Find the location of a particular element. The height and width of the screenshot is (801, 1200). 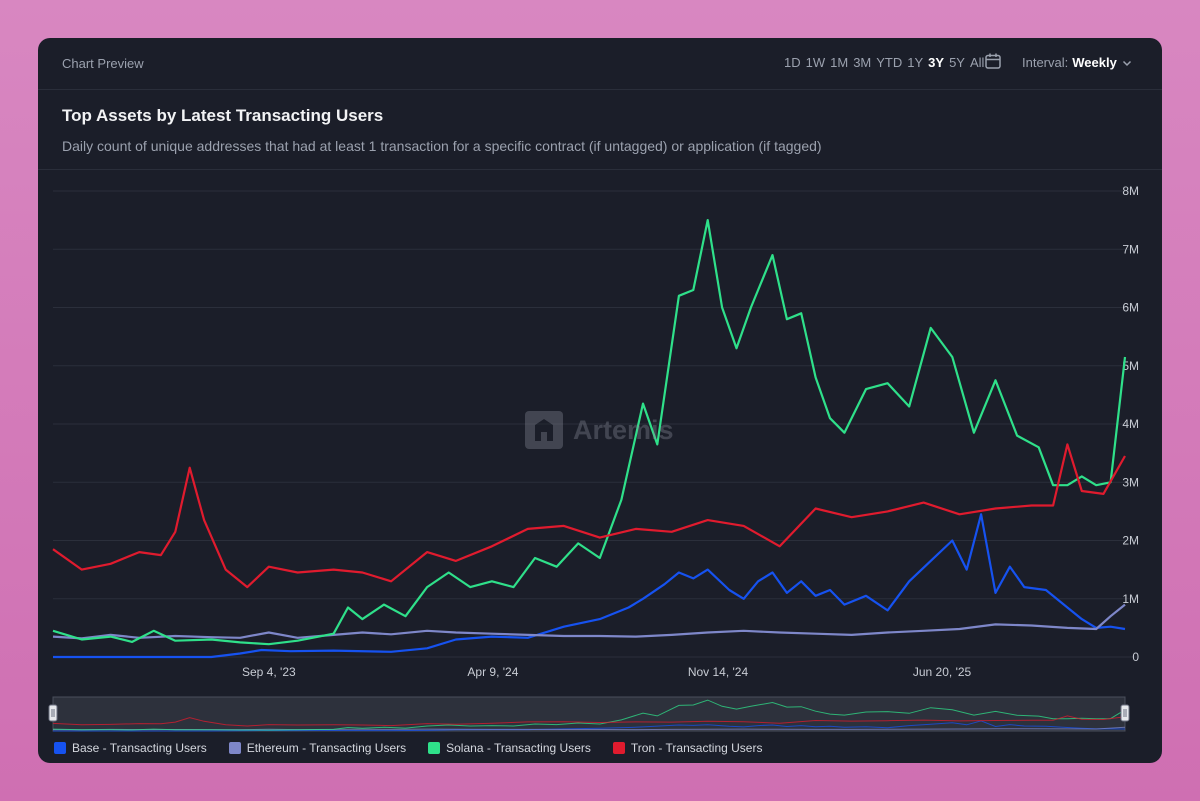

y-tick-label: 2M is located at coordinates (1130, 541).